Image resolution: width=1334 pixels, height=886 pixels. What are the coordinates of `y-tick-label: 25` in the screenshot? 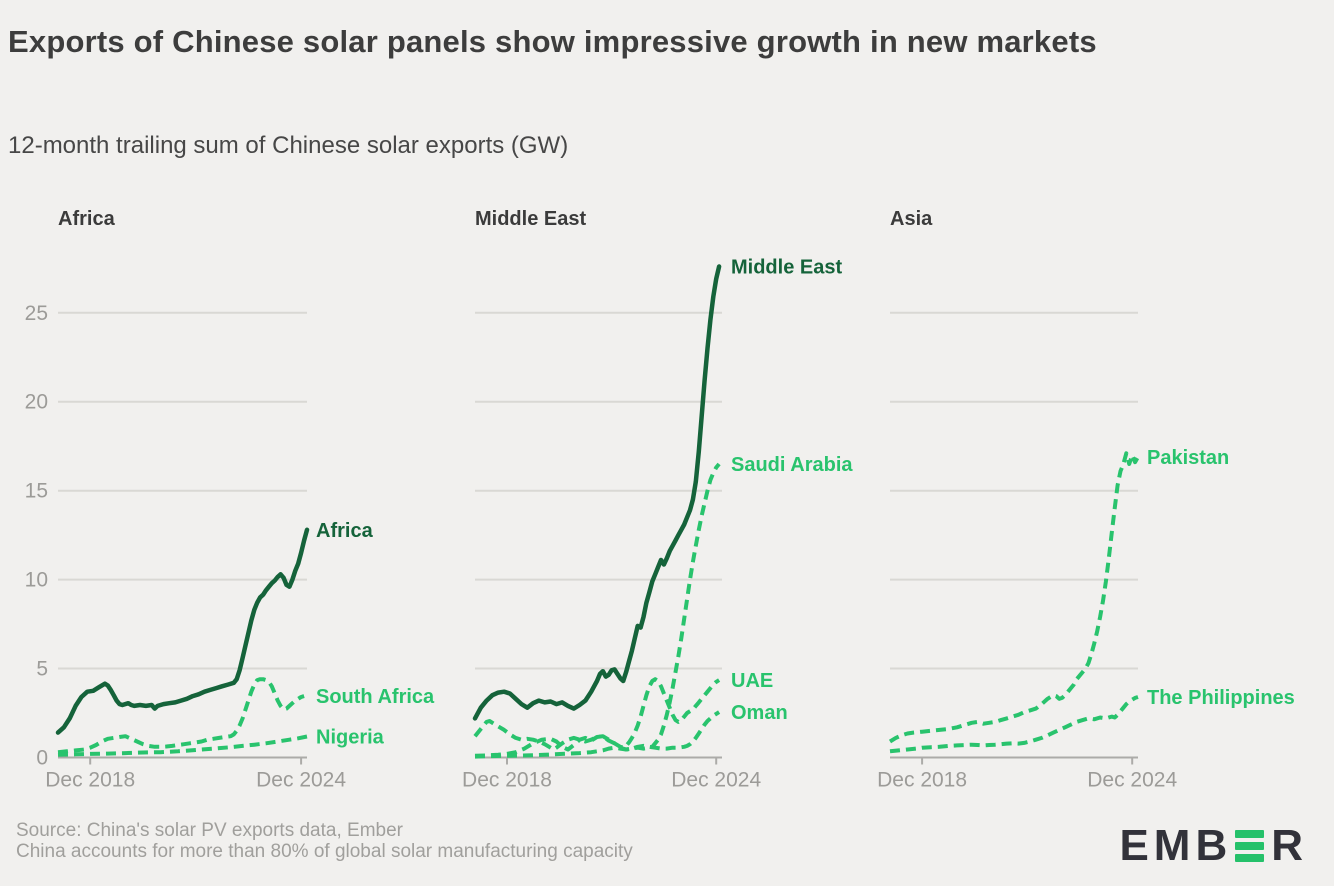 It's located at (36, 313).